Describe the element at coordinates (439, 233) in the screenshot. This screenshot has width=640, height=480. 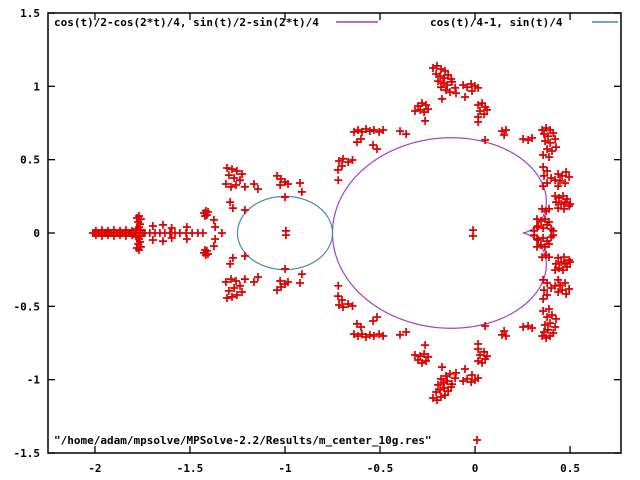
I see `cardioid-curve` at that location.